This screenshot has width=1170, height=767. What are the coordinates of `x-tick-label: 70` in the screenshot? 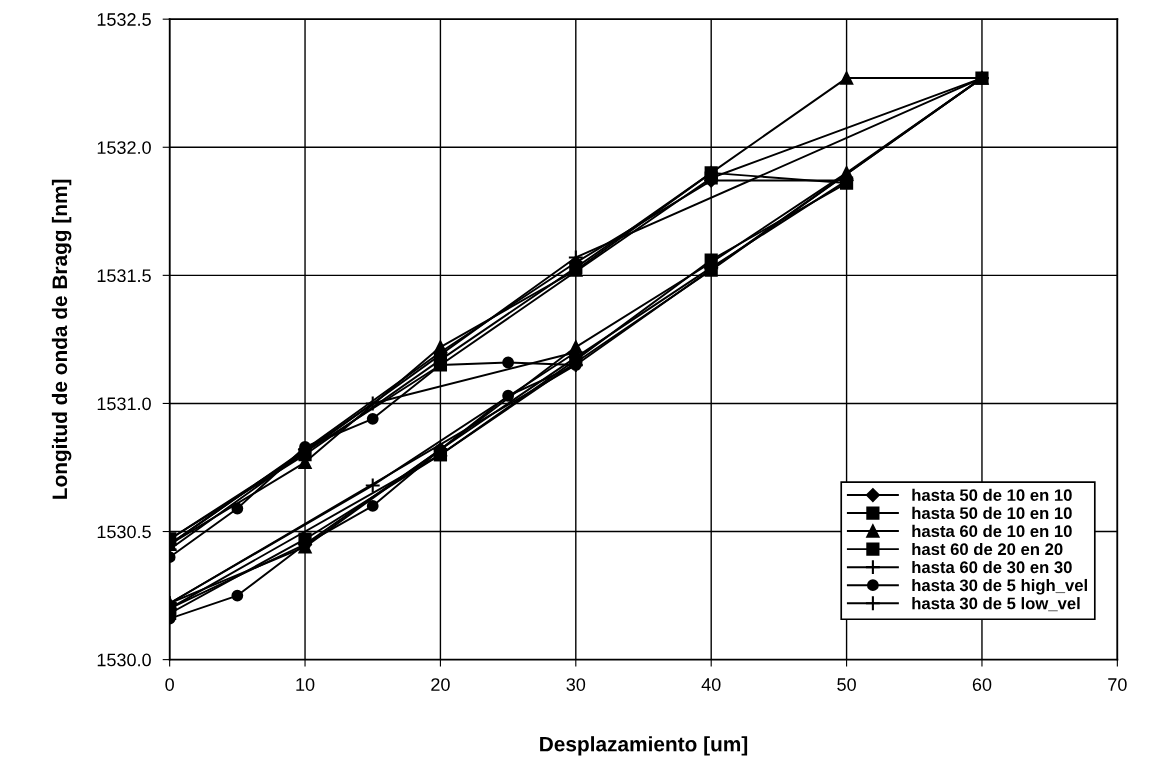 It's located at (1117, 684).